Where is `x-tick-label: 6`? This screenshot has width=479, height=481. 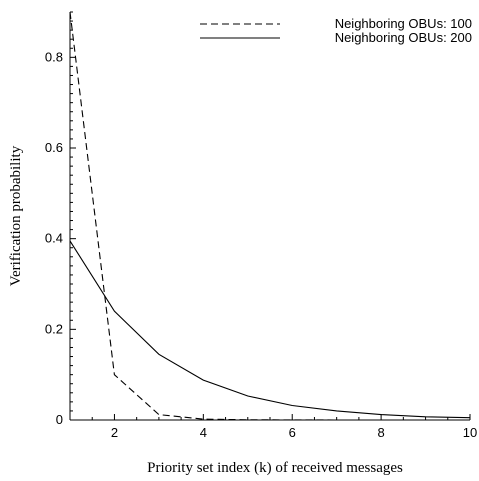
x-tick-label: 6 is located at coordinates (292, 432).